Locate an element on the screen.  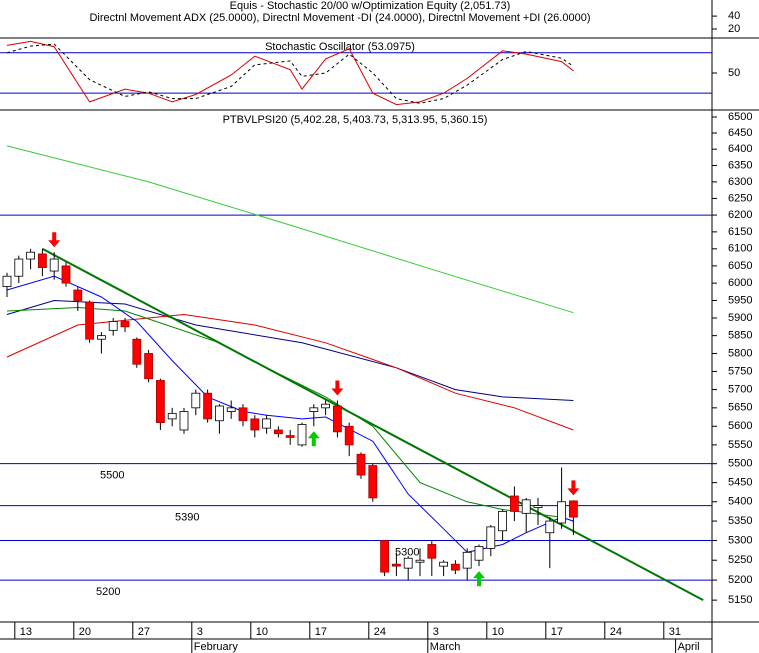
y-tick-label: 6400 is located at coordinates (740, 149).